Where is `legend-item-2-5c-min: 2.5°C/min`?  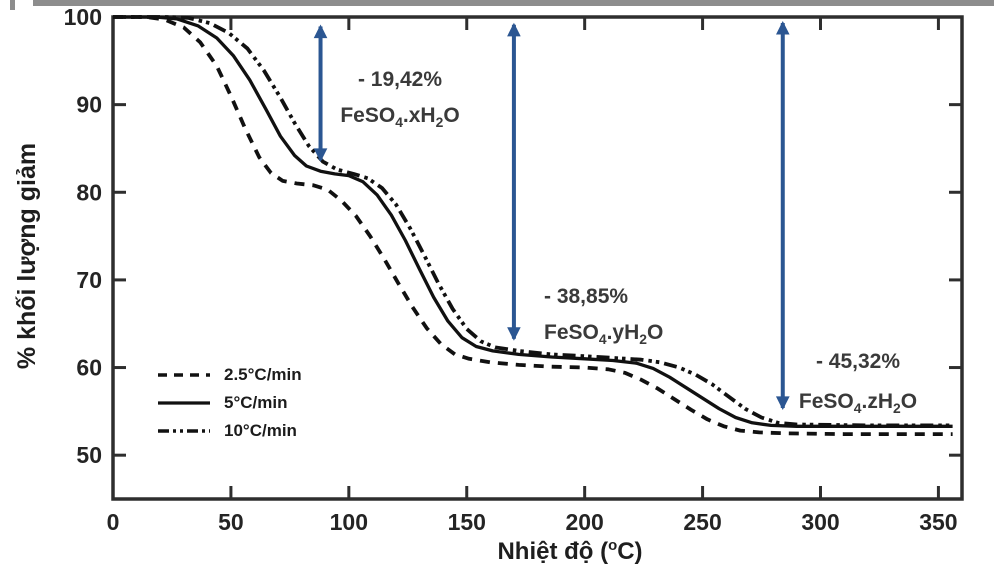
legend-item-2-5c-min: 2.5°C/min is located at coordinates (230, 375).